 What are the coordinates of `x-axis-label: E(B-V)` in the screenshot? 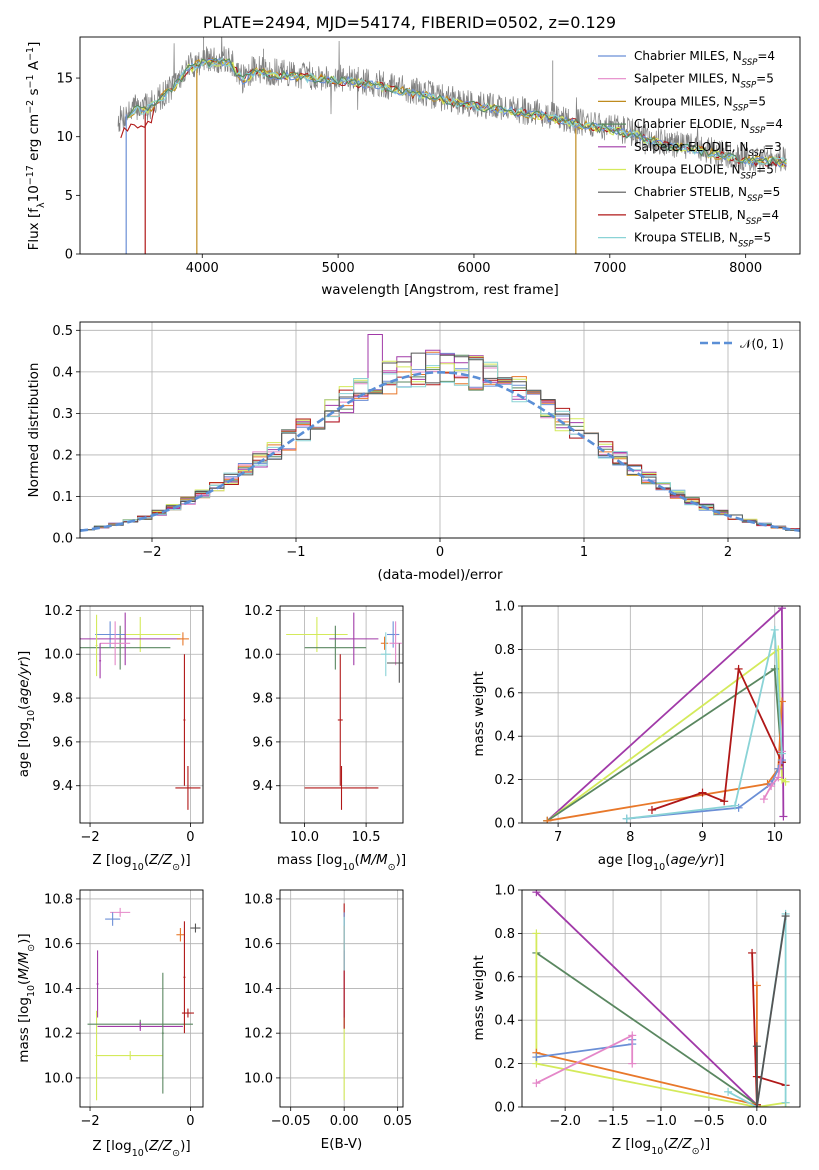 It's located at (342, 1144).